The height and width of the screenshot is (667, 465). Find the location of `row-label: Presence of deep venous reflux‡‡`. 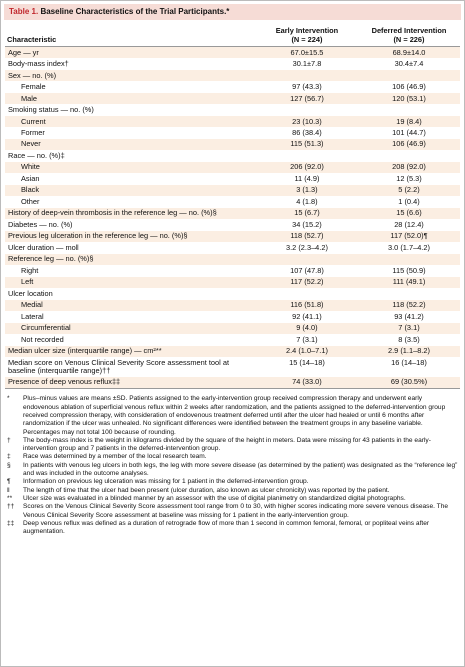

row-label: Presence of deep venous reflux‡‡ is located at coordinates (130, 383).